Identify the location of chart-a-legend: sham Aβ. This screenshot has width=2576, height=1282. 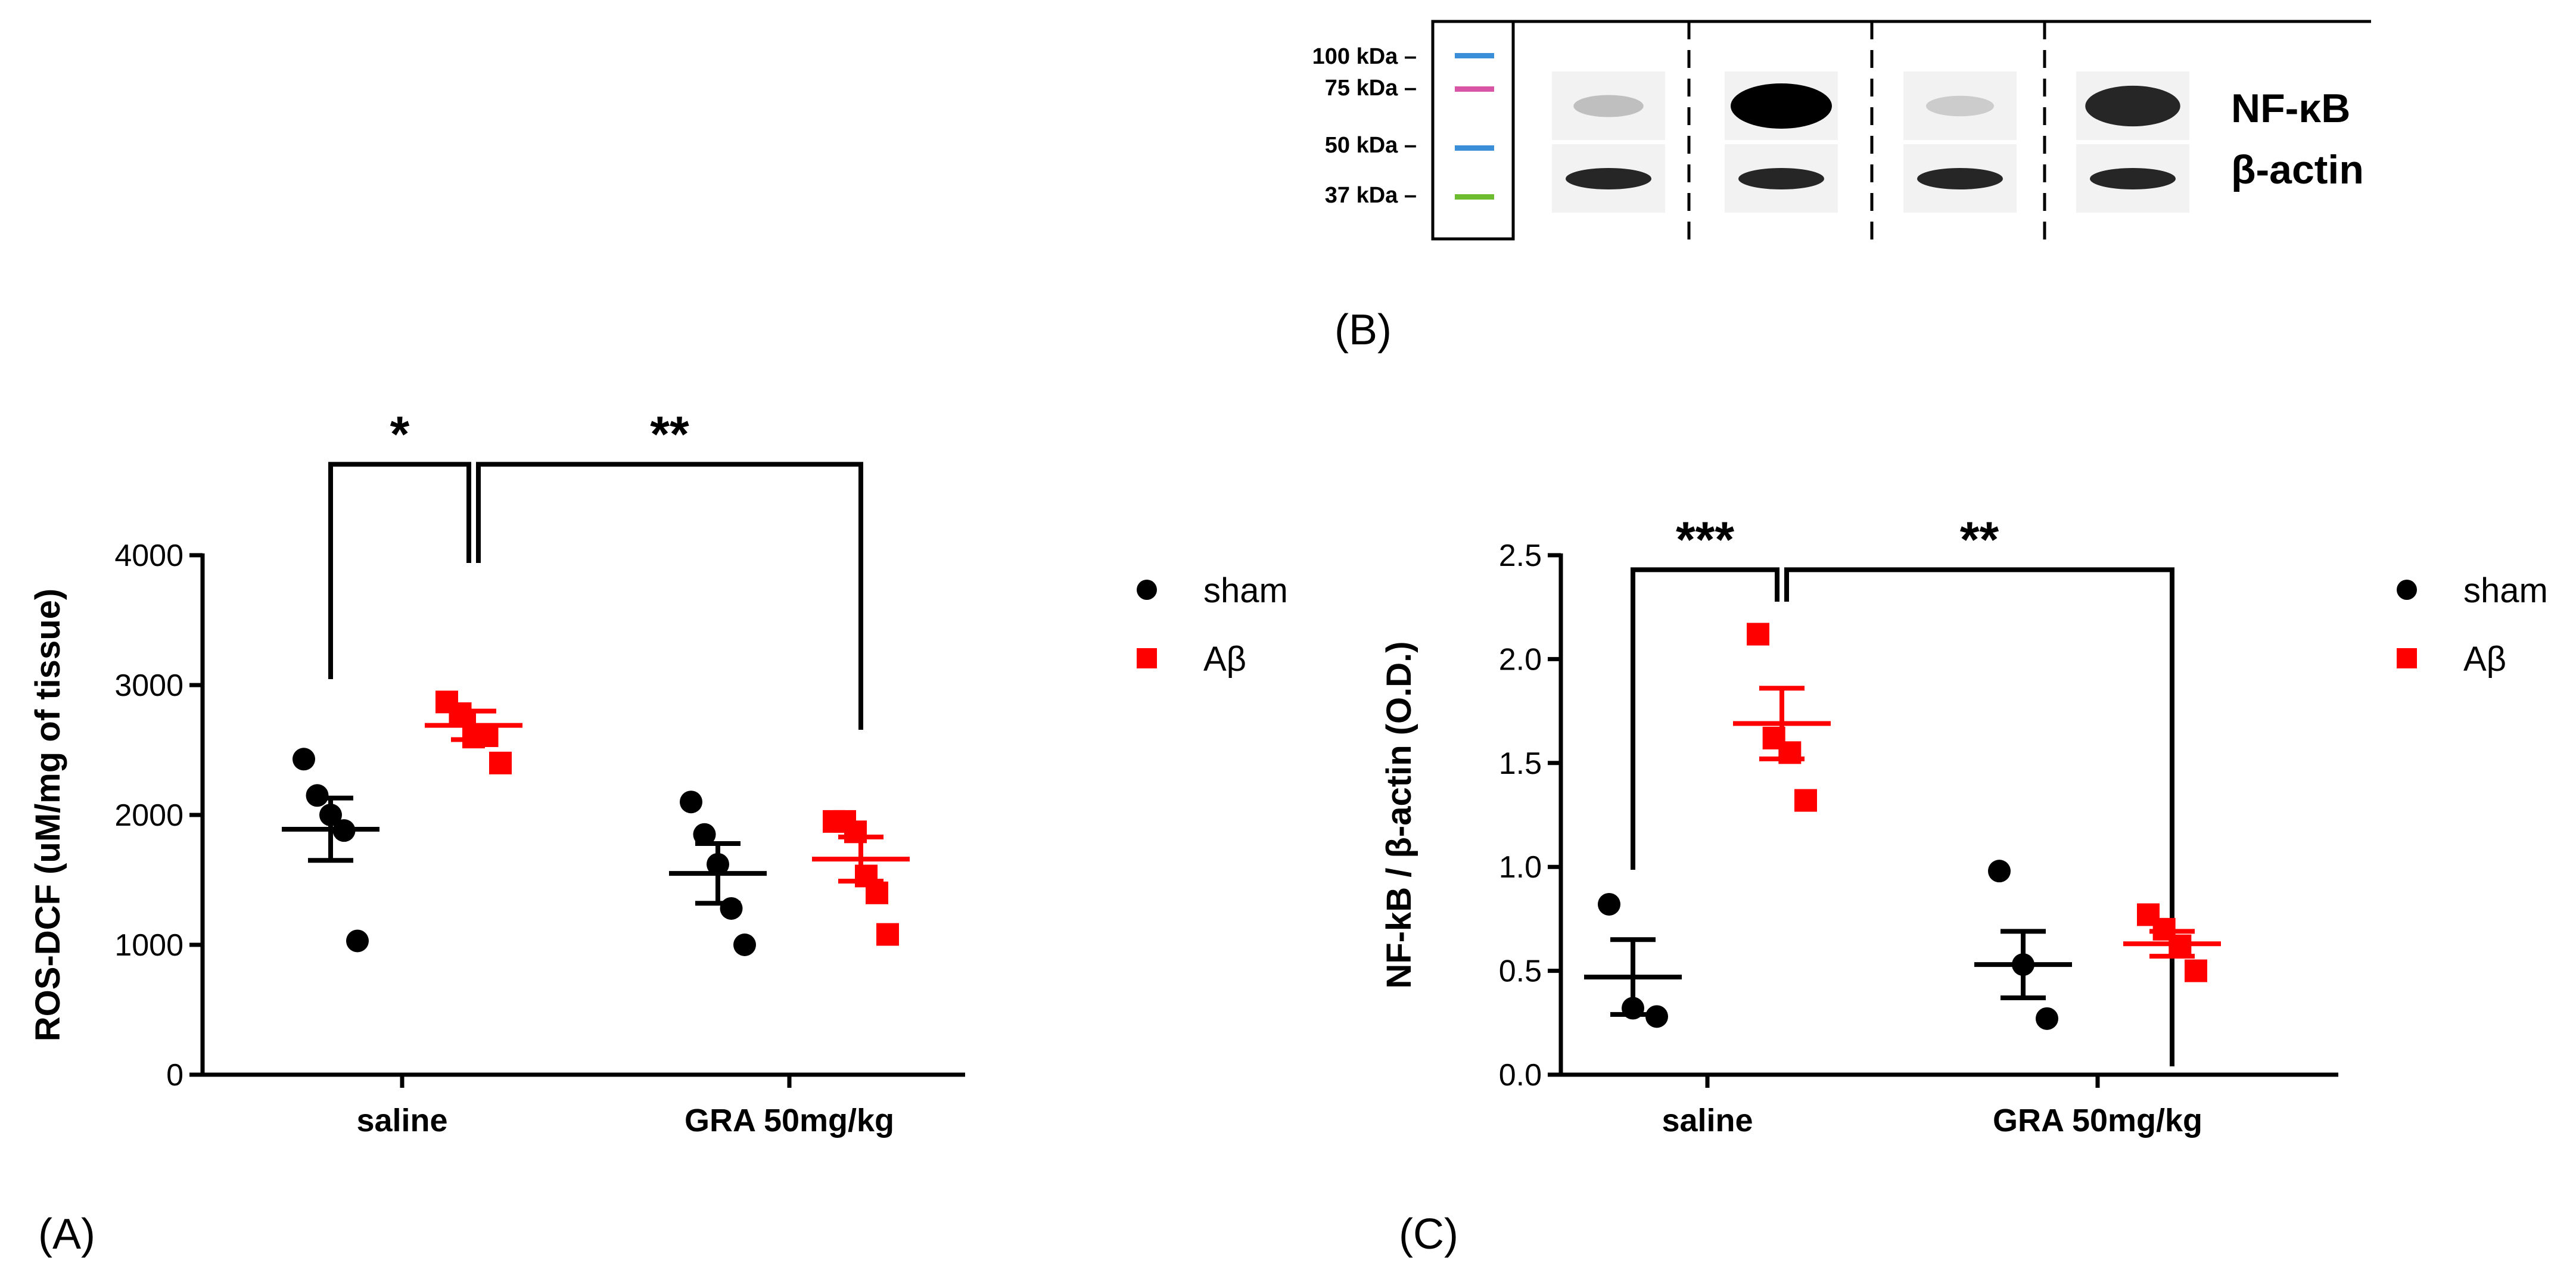
(1212, 625).